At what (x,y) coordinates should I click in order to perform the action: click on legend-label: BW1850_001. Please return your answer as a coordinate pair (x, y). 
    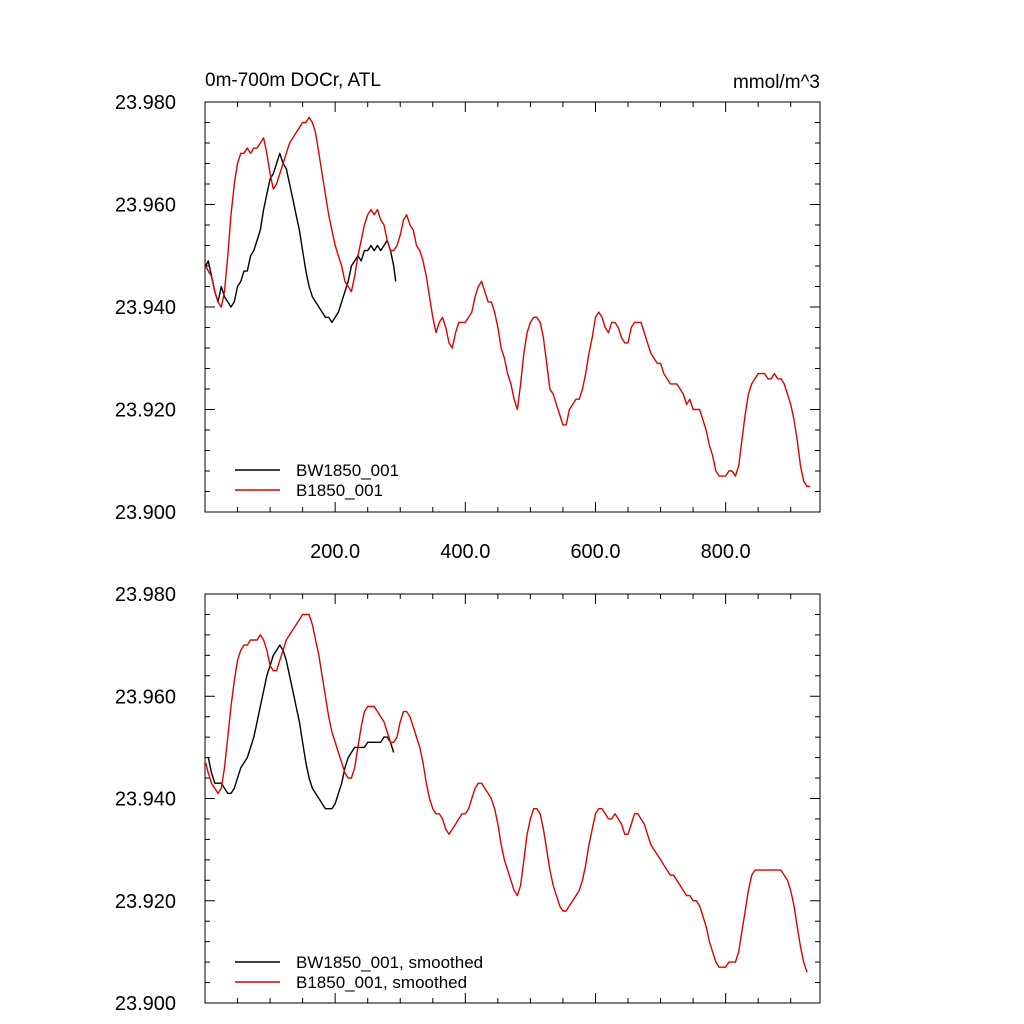
    Looking at the image, I should click on (347, 470).